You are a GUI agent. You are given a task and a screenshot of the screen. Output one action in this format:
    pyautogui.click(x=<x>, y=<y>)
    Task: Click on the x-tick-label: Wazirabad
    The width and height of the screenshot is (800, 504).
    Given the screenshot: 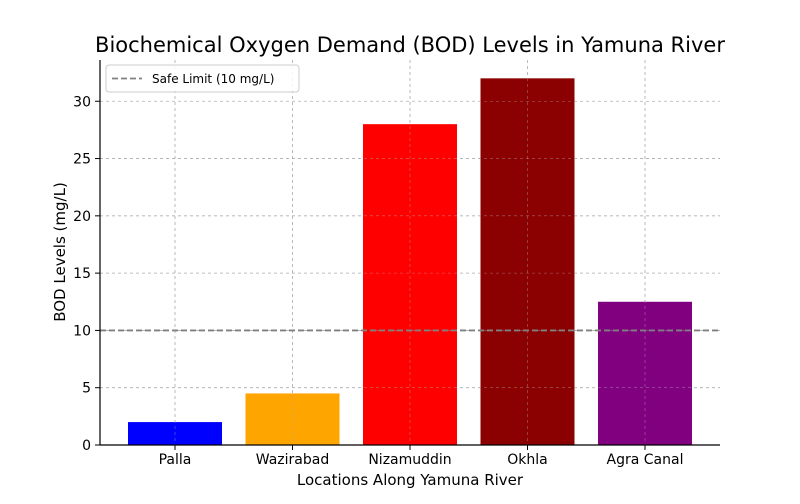 What is the action you would take?
    pyautogui.click(x=292, y=460)
    